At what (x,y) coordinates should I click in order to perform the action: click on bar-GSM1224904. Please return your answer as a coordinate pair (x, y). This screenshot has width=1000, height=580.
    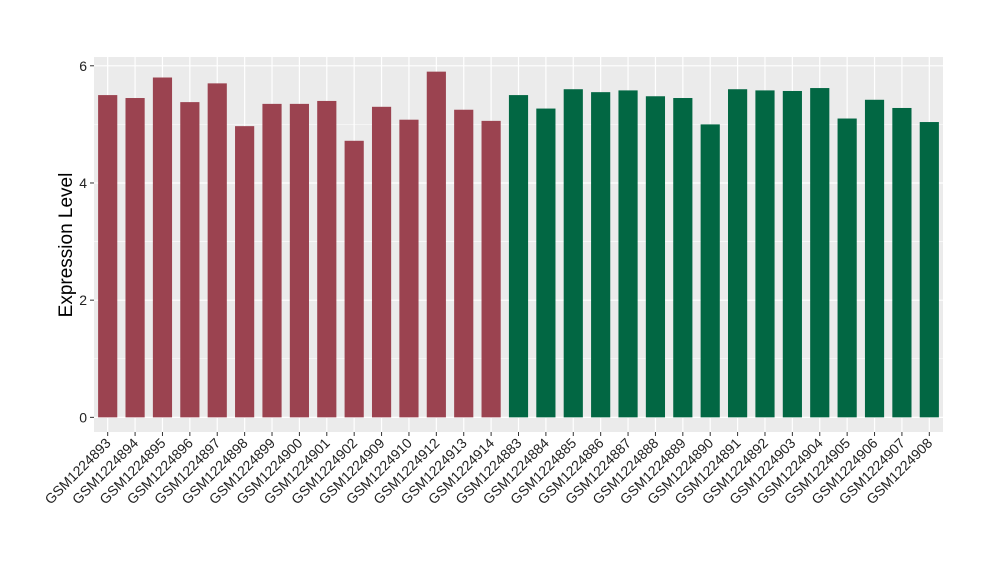
    Looking at the image, I should click on (820, 253).